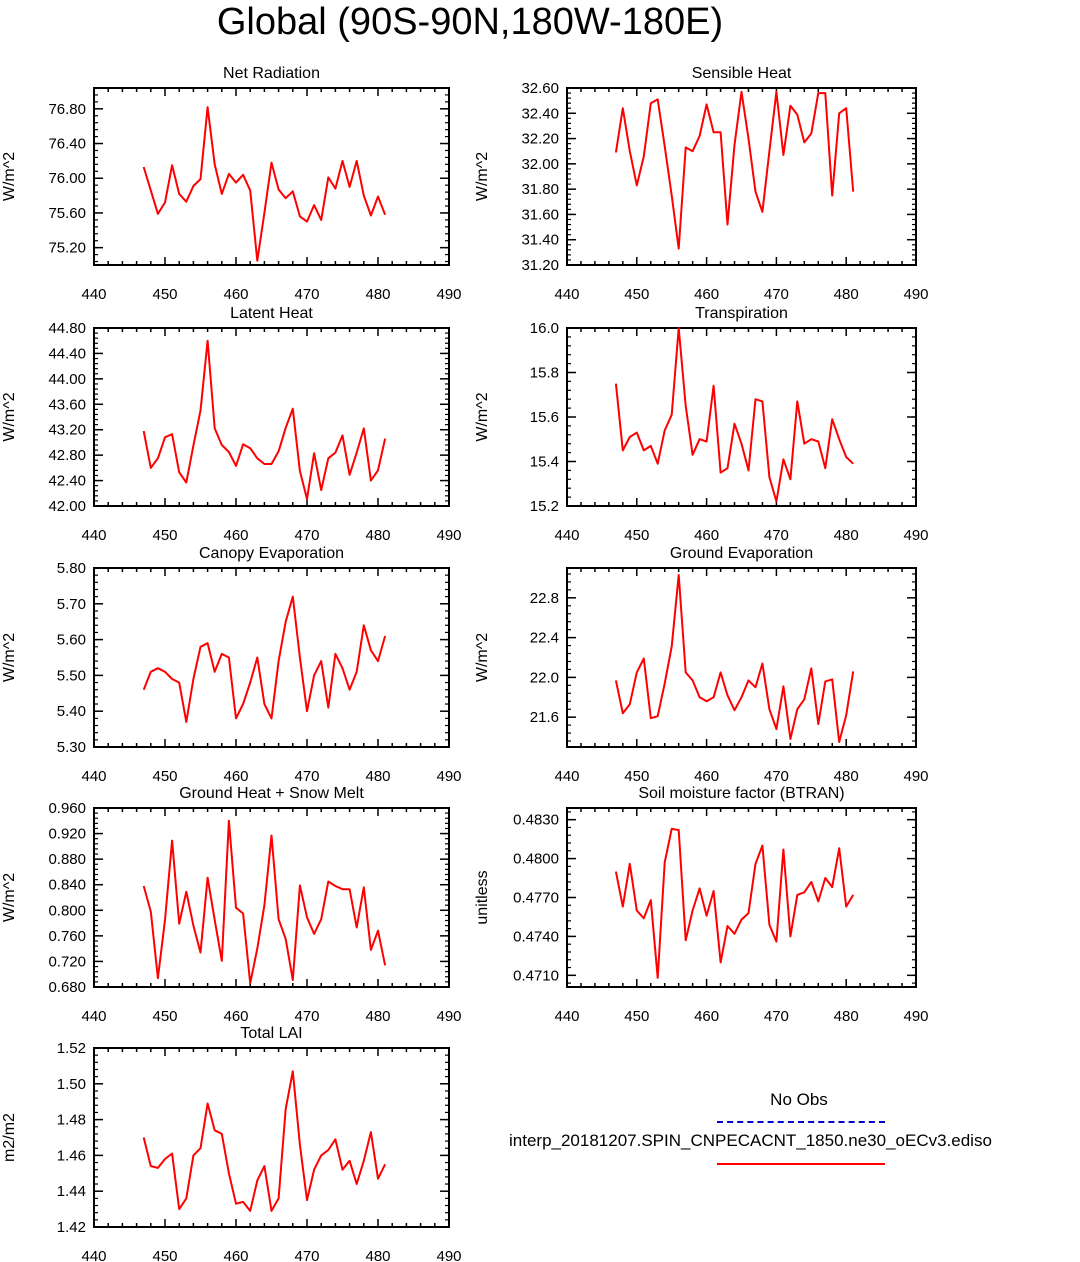 The height and width of the screenshot is (1262, 1080). What do you see at coordinates (71, 1084) in the screenshot?
I see `y-tick-label: 1.50` at bounding box center [71, 1084].